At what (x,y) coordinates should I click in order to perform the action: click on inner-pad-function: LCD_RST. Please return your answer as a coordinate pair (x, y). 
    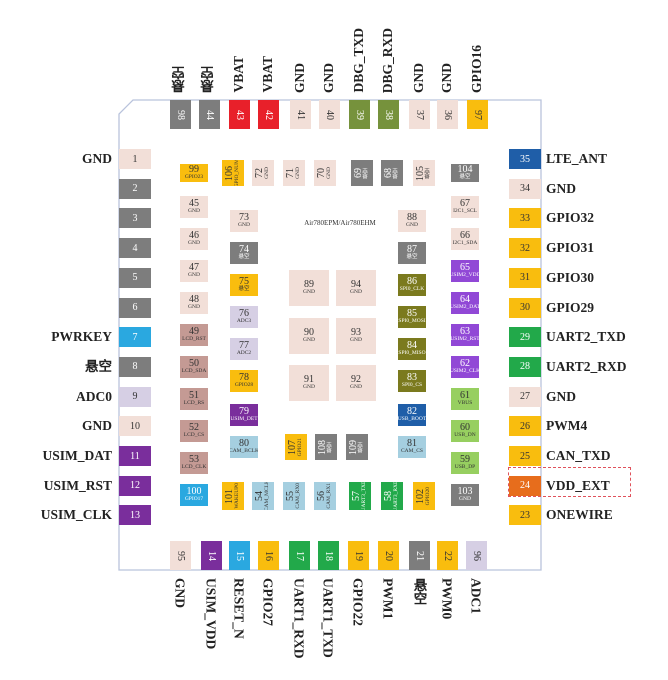
    Looking at the image, I should click on (194, 339).